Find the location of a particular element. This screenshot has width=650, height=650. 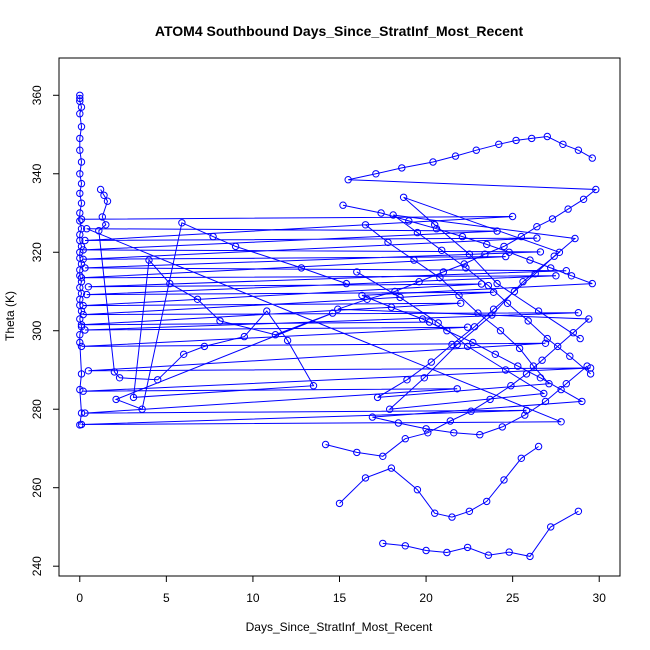

series-line is located at coordinates (468, 303).